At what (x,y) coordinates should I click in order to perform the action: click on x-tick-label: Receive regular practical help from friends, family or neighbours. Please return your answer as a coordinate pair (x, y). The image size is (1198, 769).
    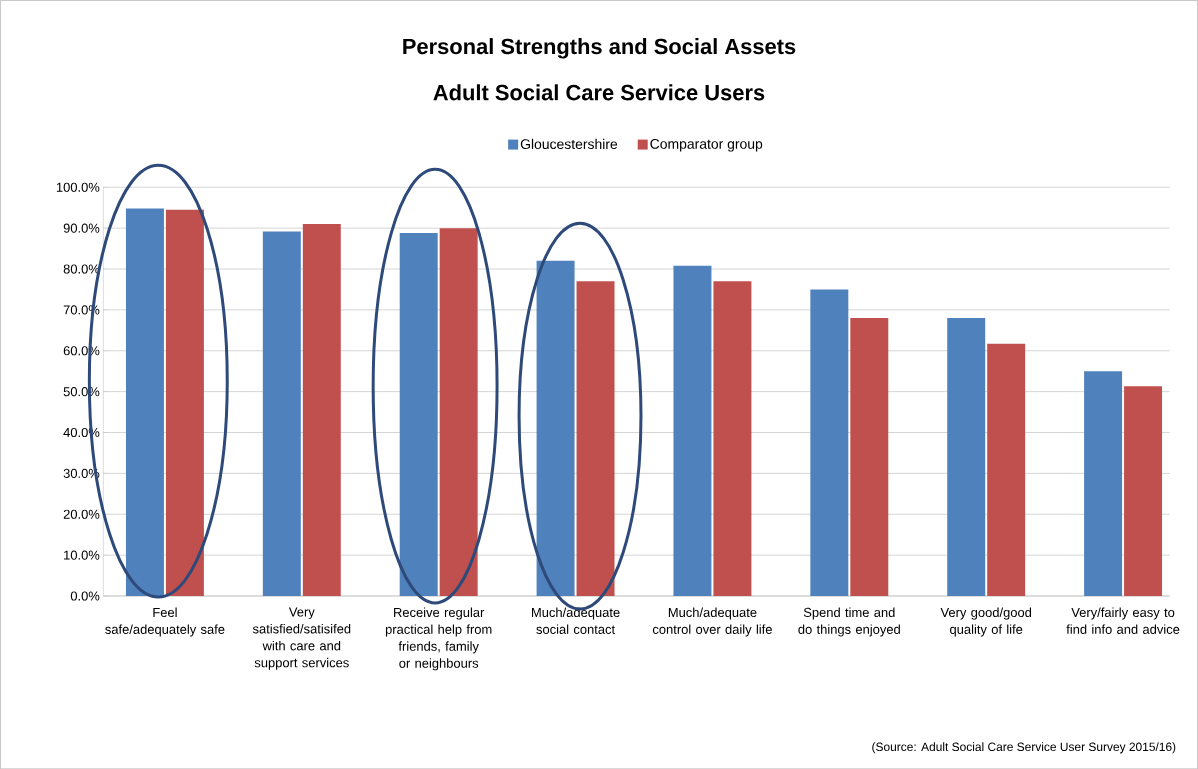
    Looking at the image, I should click on (438, 639).